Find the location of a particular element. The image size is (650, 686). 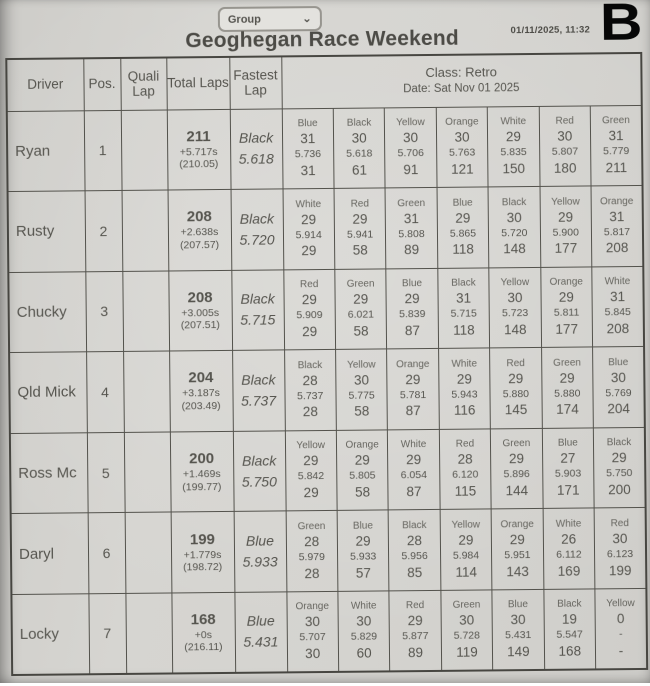

total-laps-cell: 199+1.779s(198.72) is located at coordinates (203, 552).